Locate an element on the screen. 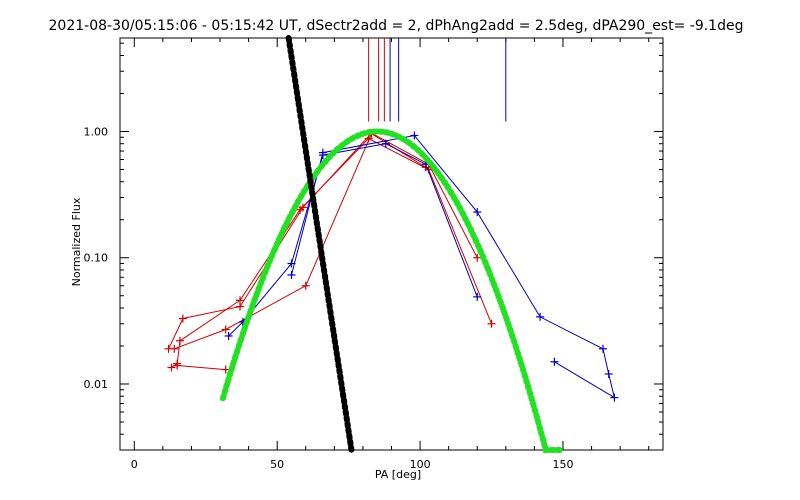  x-tick-label: 100 is located at coordinates (420, 464).